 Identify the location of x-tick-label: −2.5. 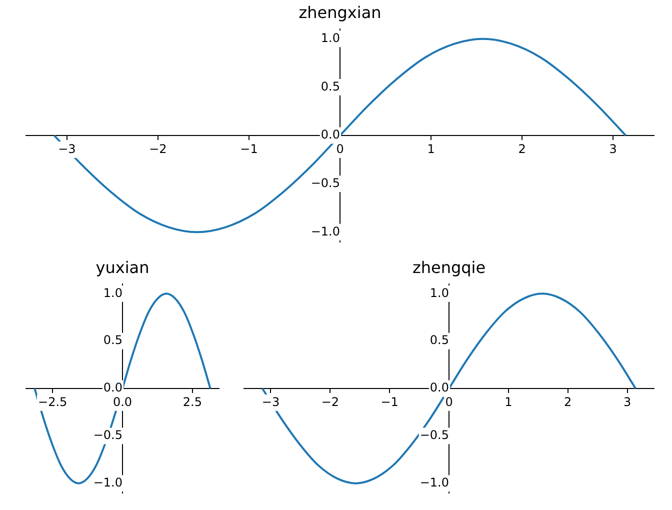
(53, 401).